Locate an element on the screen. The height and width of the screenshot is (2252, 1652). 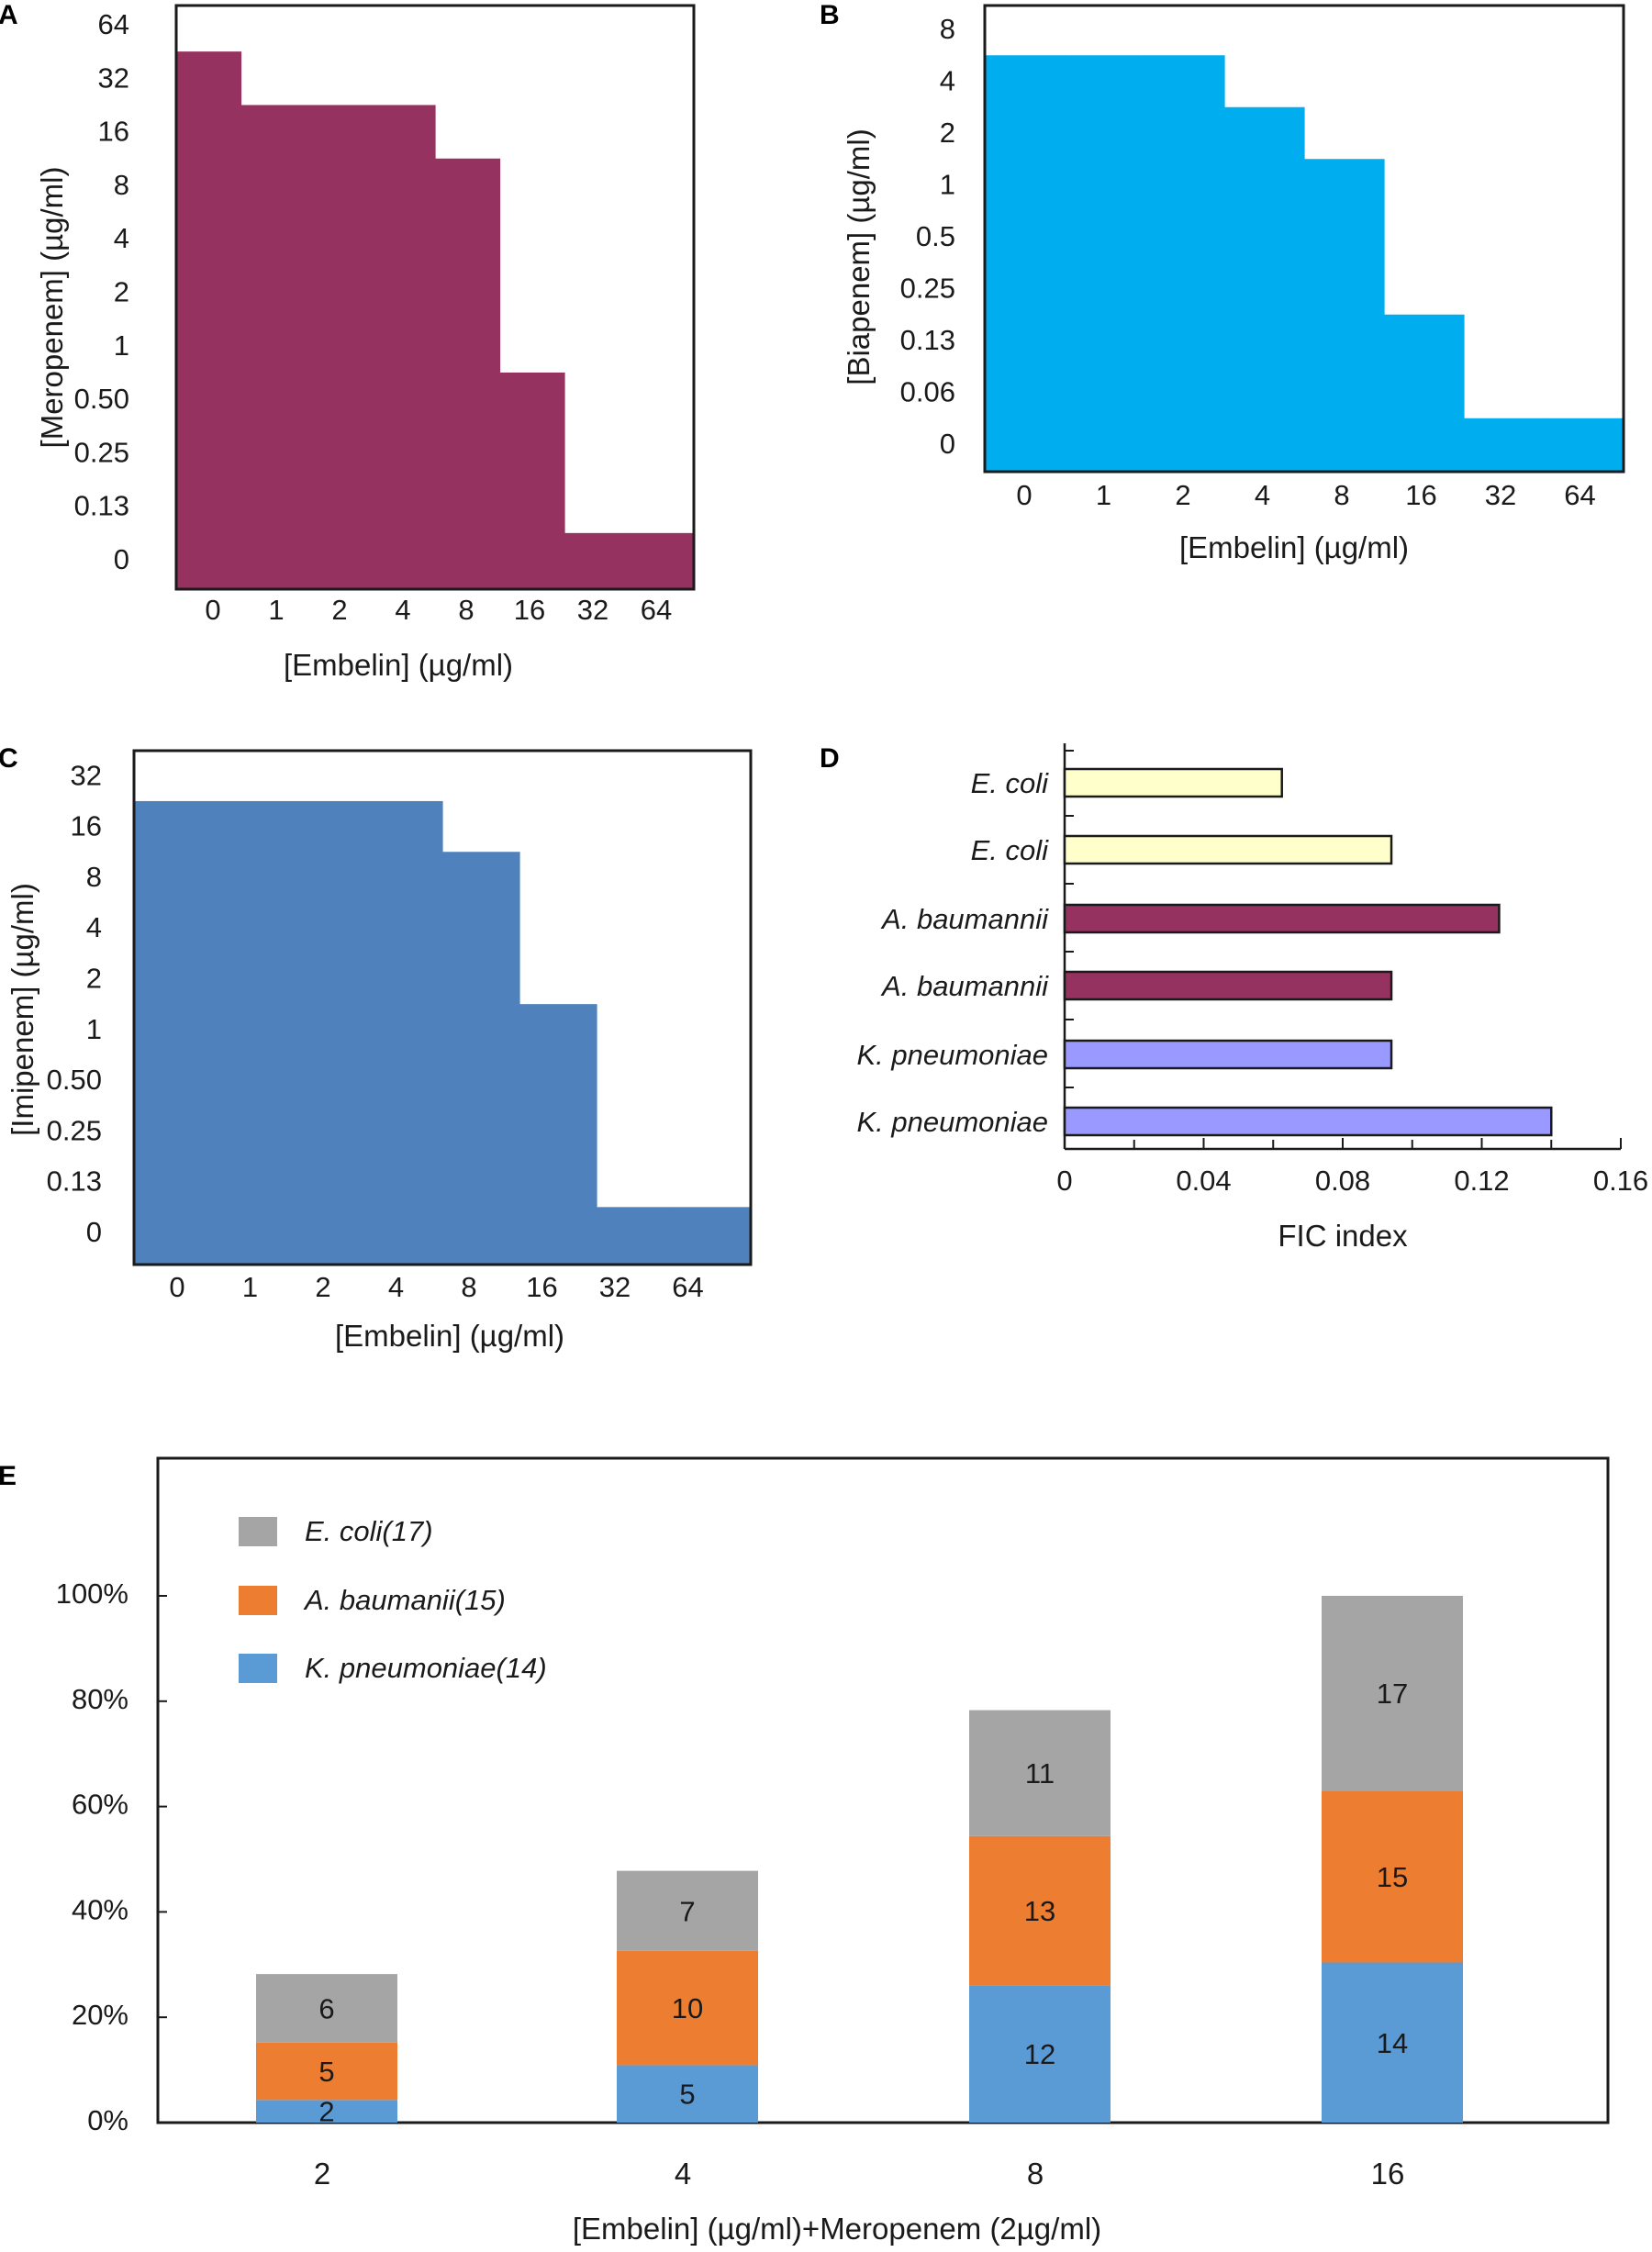
panel-c-x-tick-label: 4 is located at coordinates (396, 1287).